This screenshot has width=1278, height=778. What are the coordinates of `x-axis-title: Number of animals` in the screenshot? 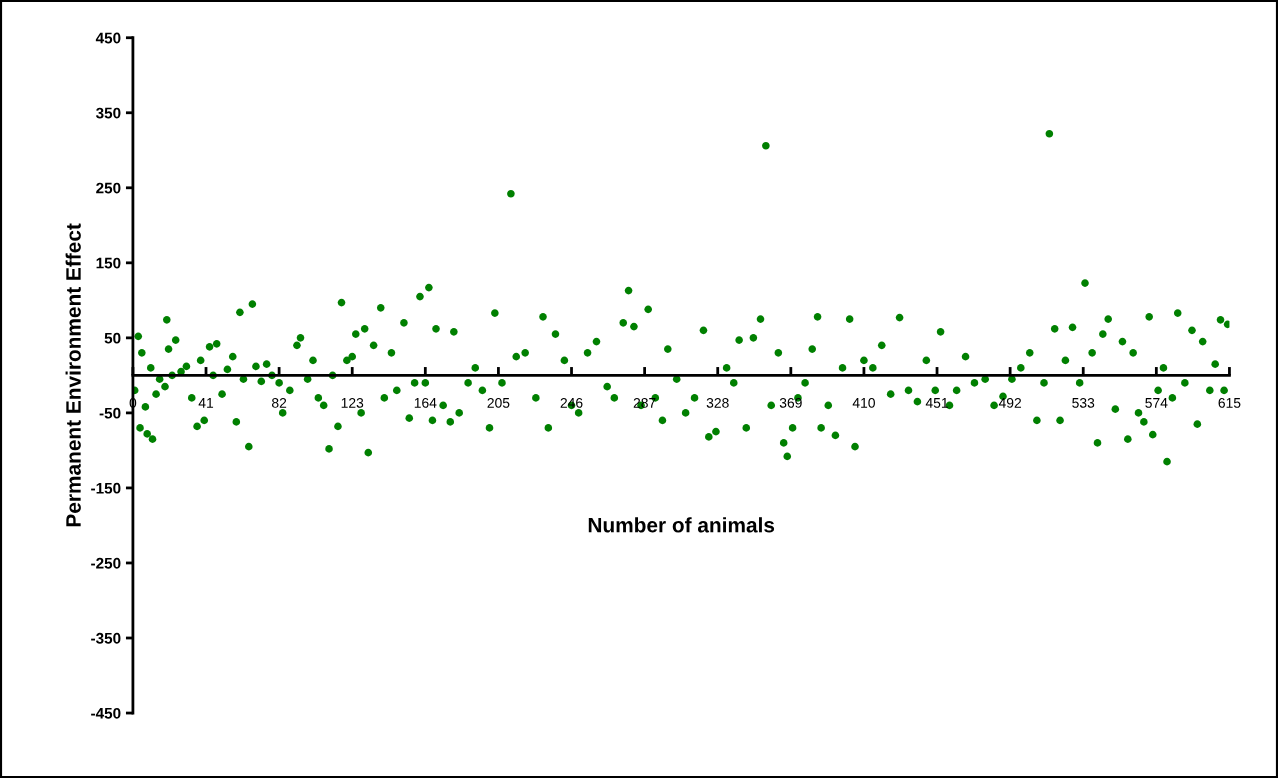 It's located at (681, 525).